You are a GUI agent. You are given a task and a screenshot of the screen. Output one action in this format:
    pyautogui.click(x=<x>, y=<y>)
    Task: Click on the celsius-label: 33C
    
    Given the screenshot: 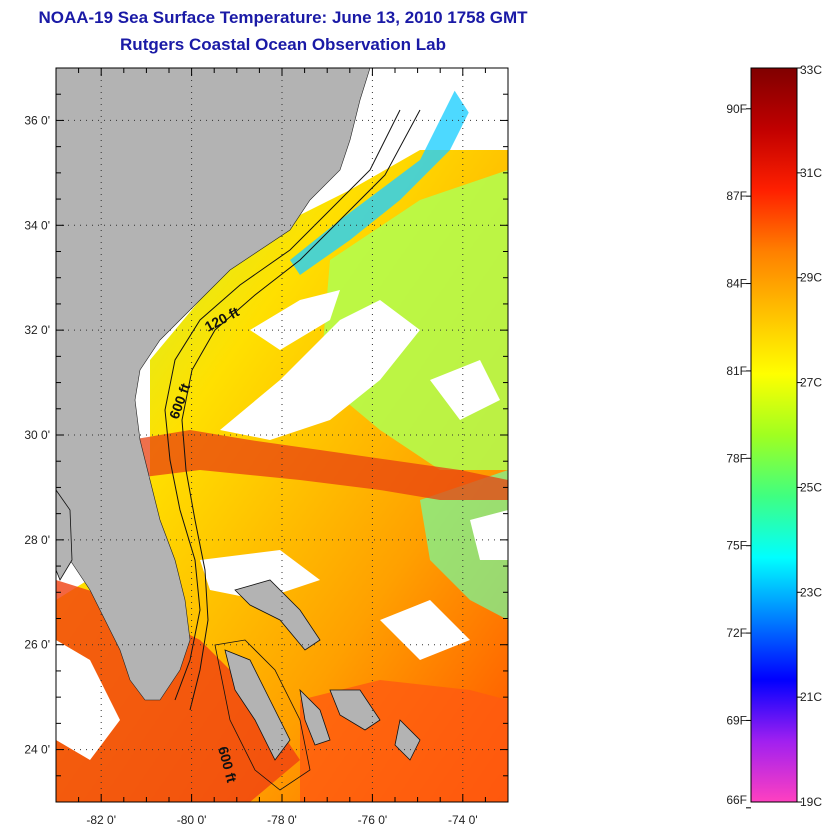 What is the action you would take?
    pyautogui.click(x=811, y=70)
    